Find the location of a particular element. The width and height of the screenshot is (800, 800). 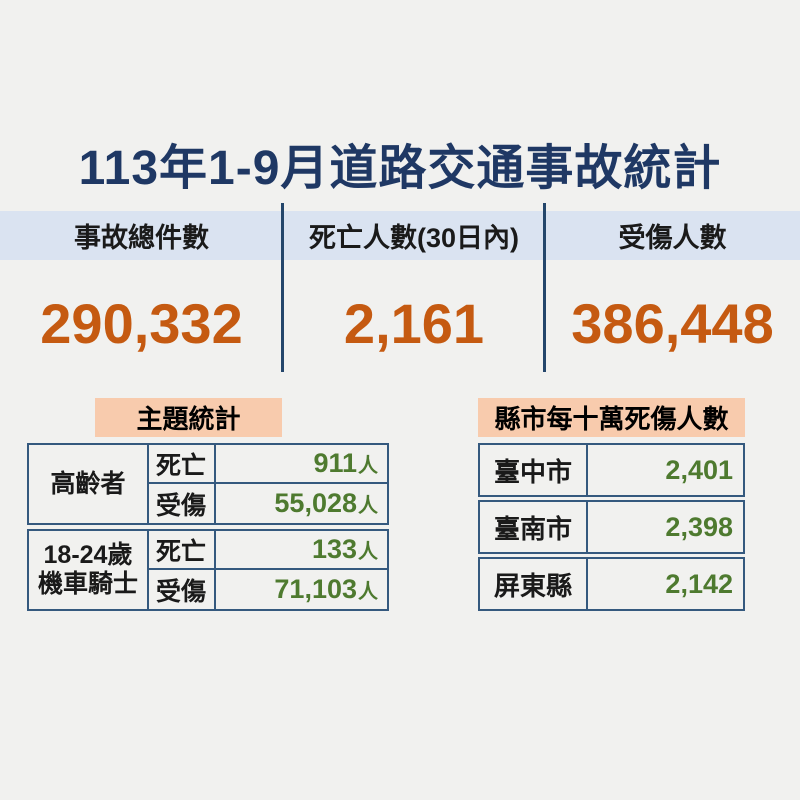

group-label: 18-24歲 機車騎士 is located at coordinates (89, 570).